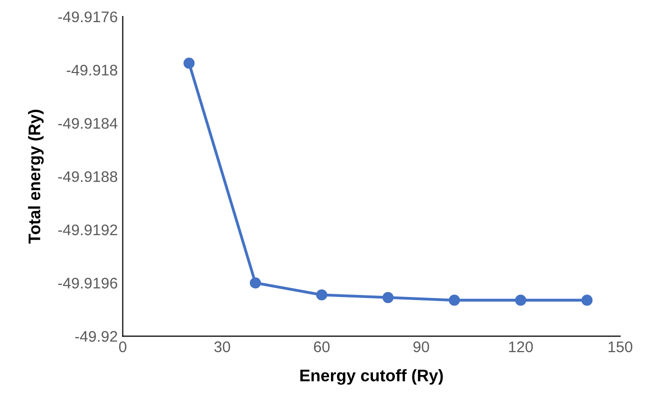 The height and width of the screenshot is (415, 646). What do you see at coordinates (88, 123) in the screenshot?
I see `y-tick-label: -49.9184` at bounding box center [88, 123].